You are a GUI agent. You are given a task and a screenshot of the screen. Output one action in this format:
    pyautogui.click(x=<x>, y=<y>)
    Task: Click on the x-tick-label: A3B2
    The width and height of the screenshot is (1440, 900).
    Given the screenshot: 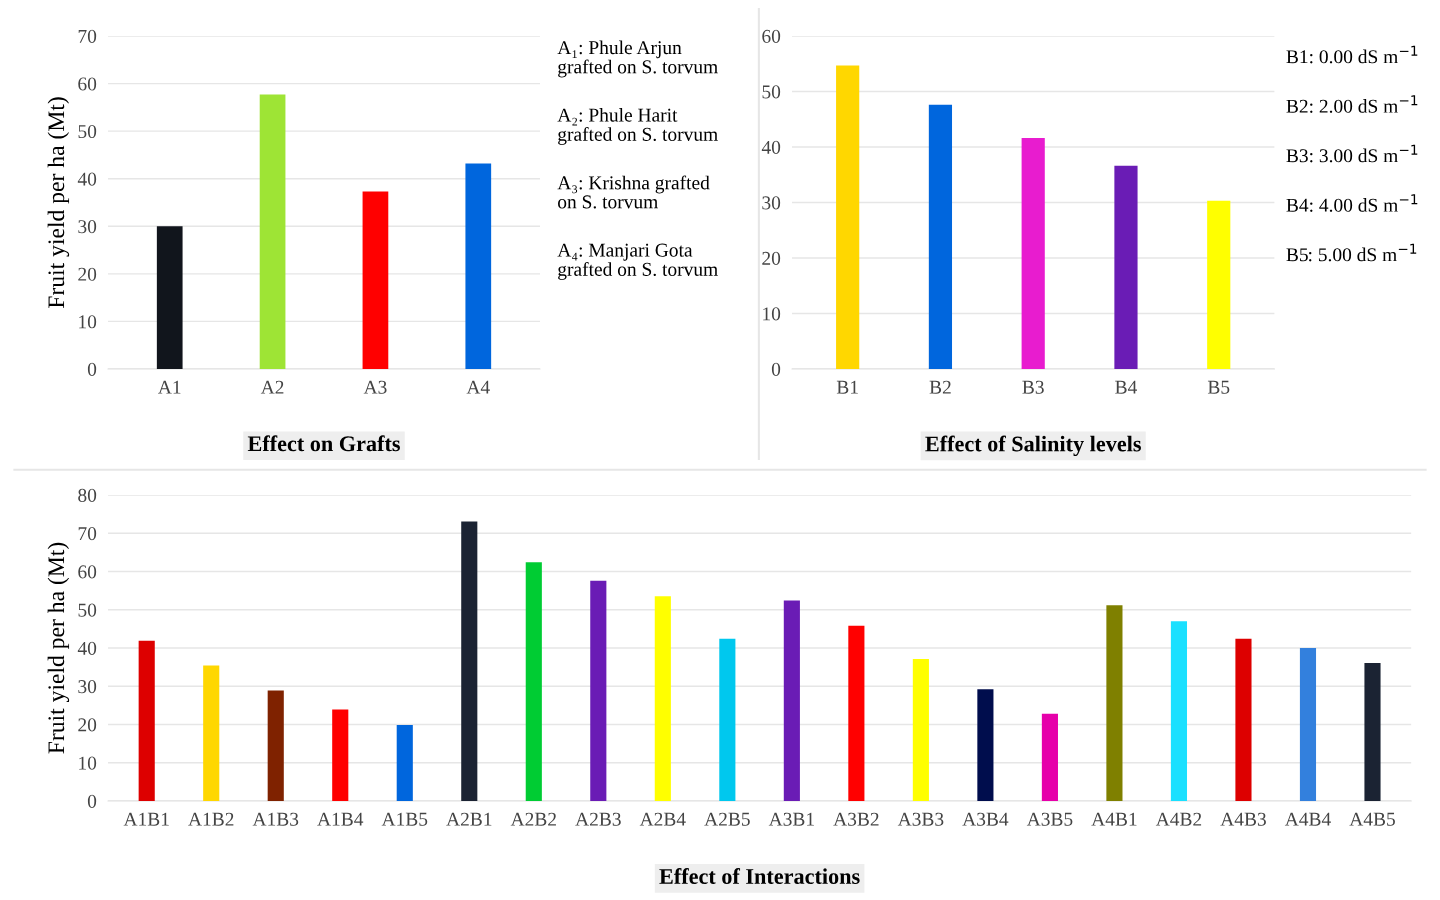 What is the action you would take?
    pyautogui.click(x=856, y=819)
    